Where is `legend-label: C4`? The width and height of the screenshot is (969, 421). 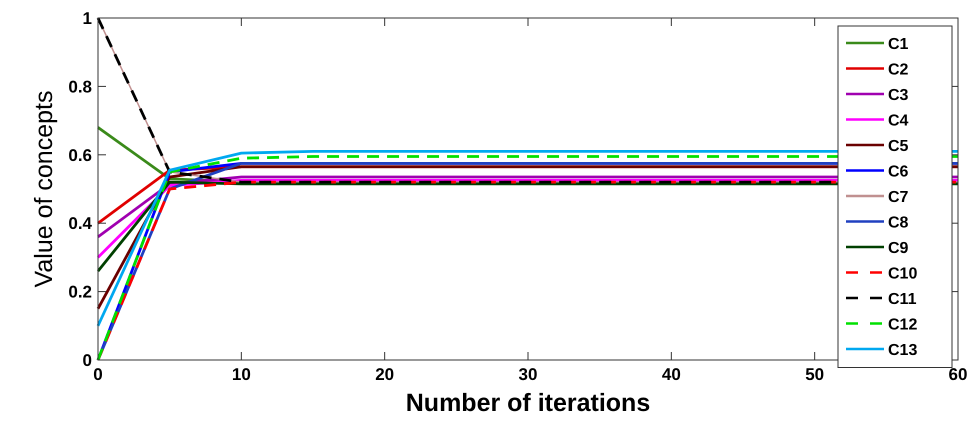 legend-label: C4 is located at coordinates (898, 121).